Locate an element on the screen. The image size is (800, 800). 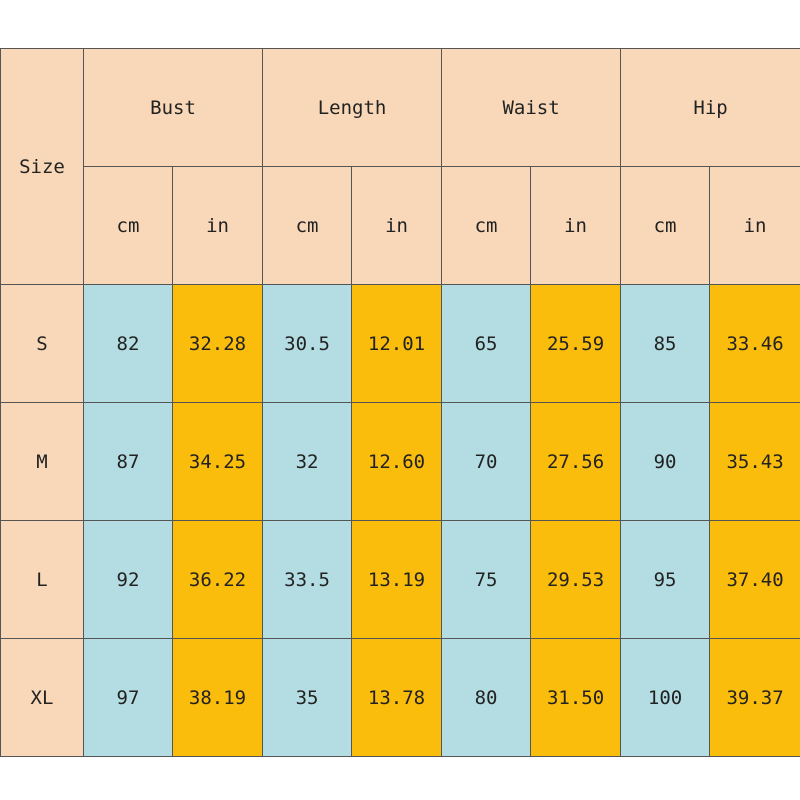
length-cm-cell: 32 is located at coordinates (307, 461).